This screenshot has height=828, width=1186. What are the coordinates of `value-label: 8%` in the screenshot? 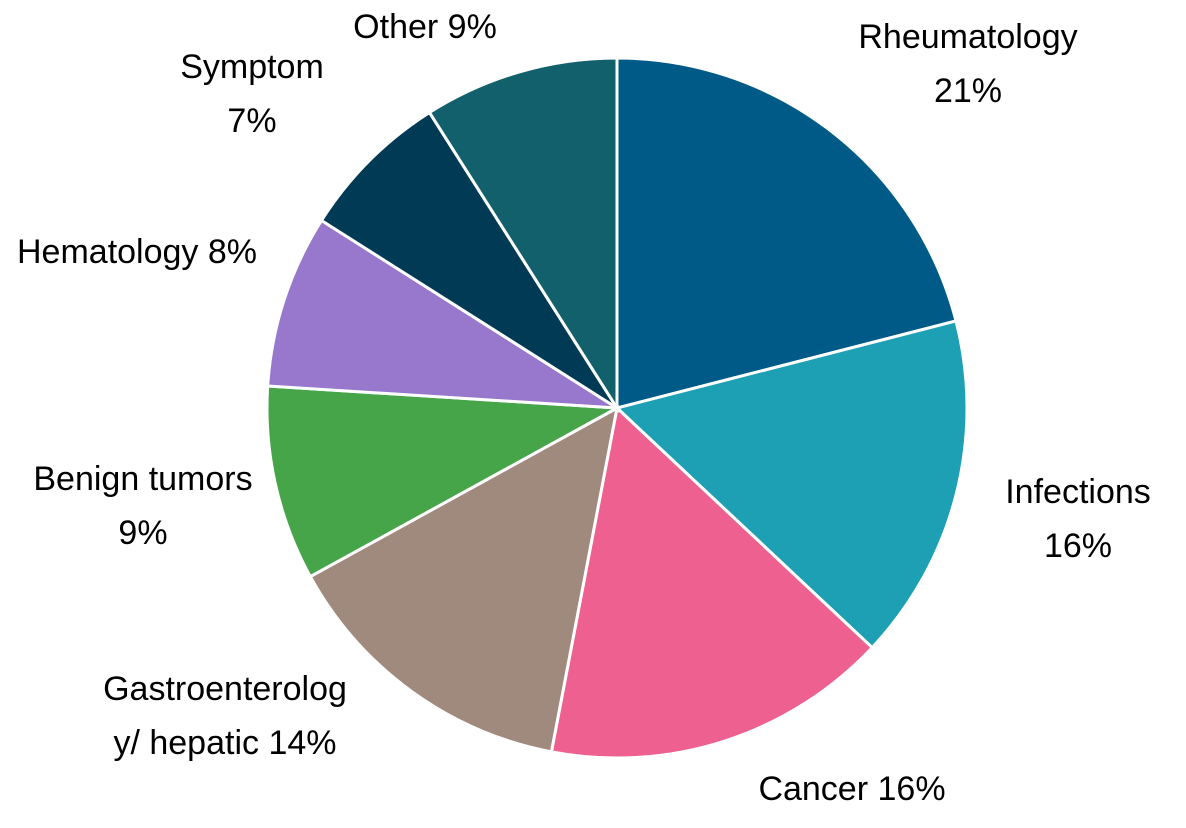 It's located at (232, 252).